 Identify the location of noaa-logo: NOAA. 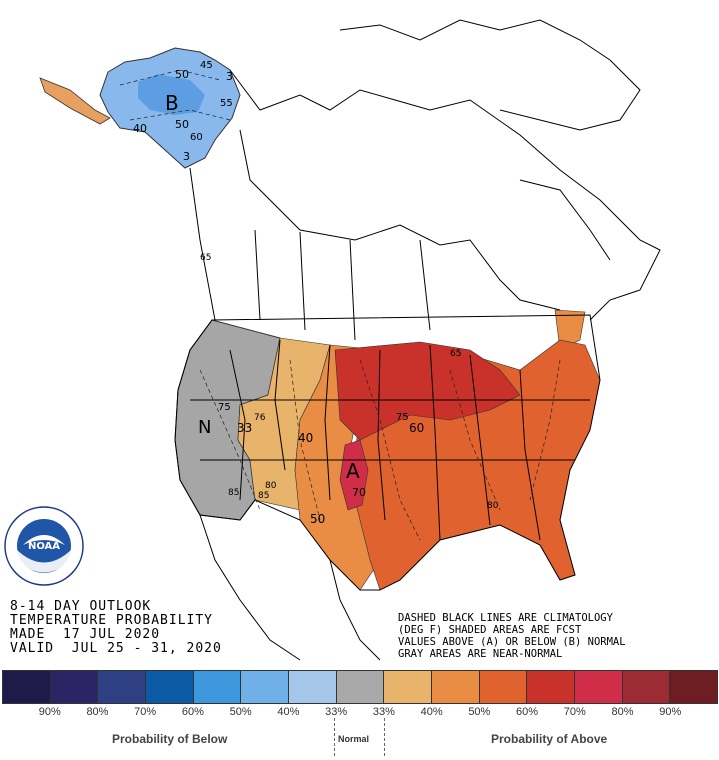
(44, 546).